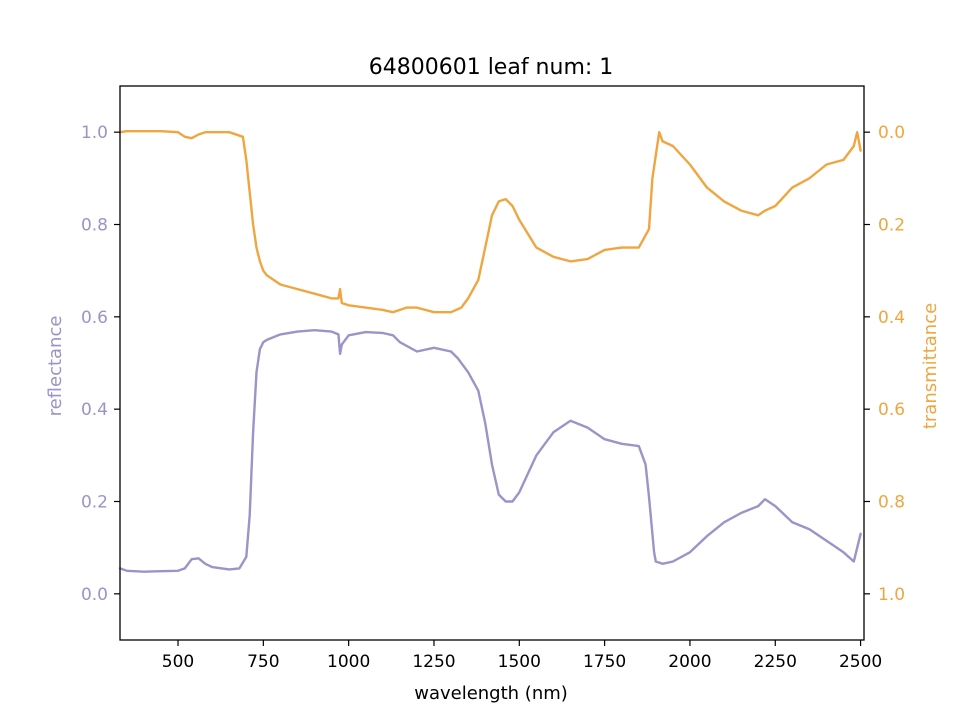 This screenshot has height=724, width=960. Describe the element at coordinates (55, 366) in the screenshot. I see `left-axis-label: reflectance` at that location.